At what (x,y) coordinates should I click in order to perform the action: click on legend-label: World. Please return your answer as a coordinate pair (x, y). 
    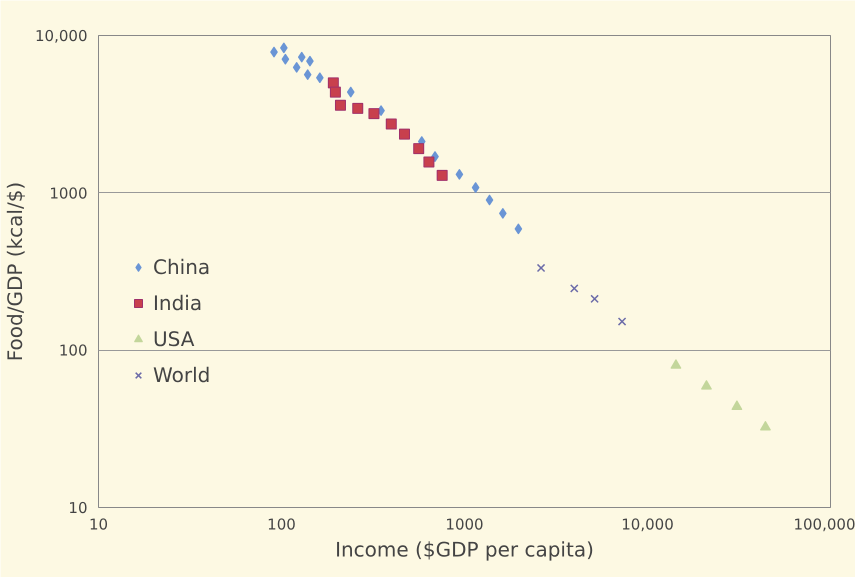
    Looking at the image, I should click on (181, 375).